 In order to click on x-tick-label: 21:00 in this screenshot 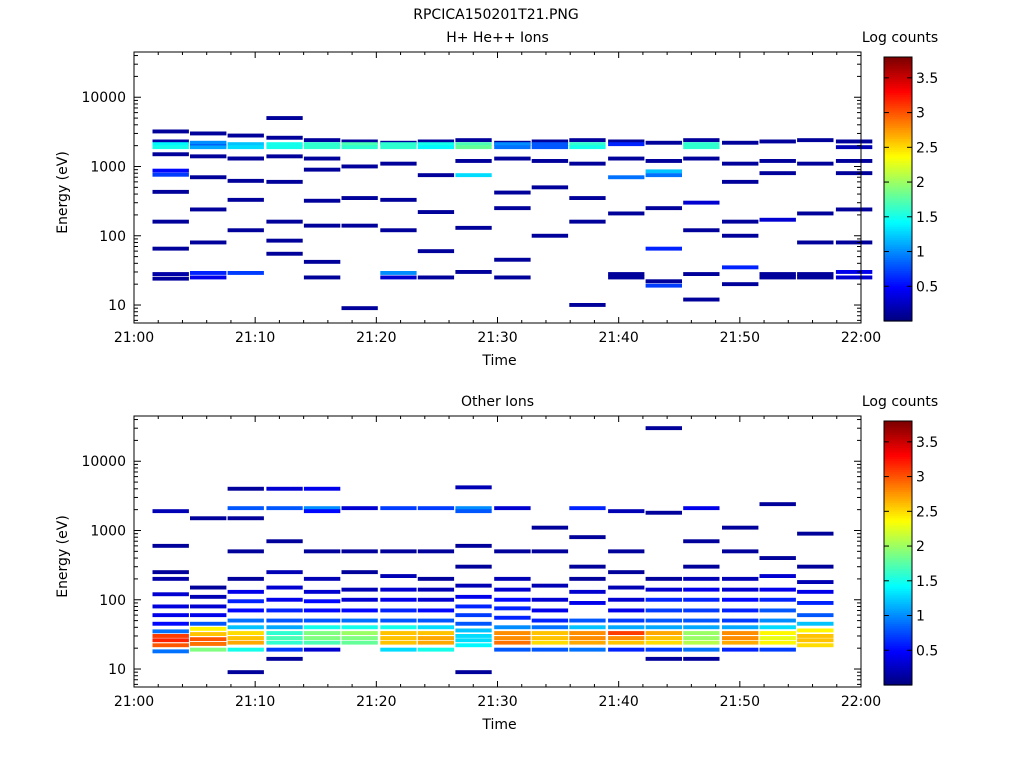, I will do `click(134, 702)`.